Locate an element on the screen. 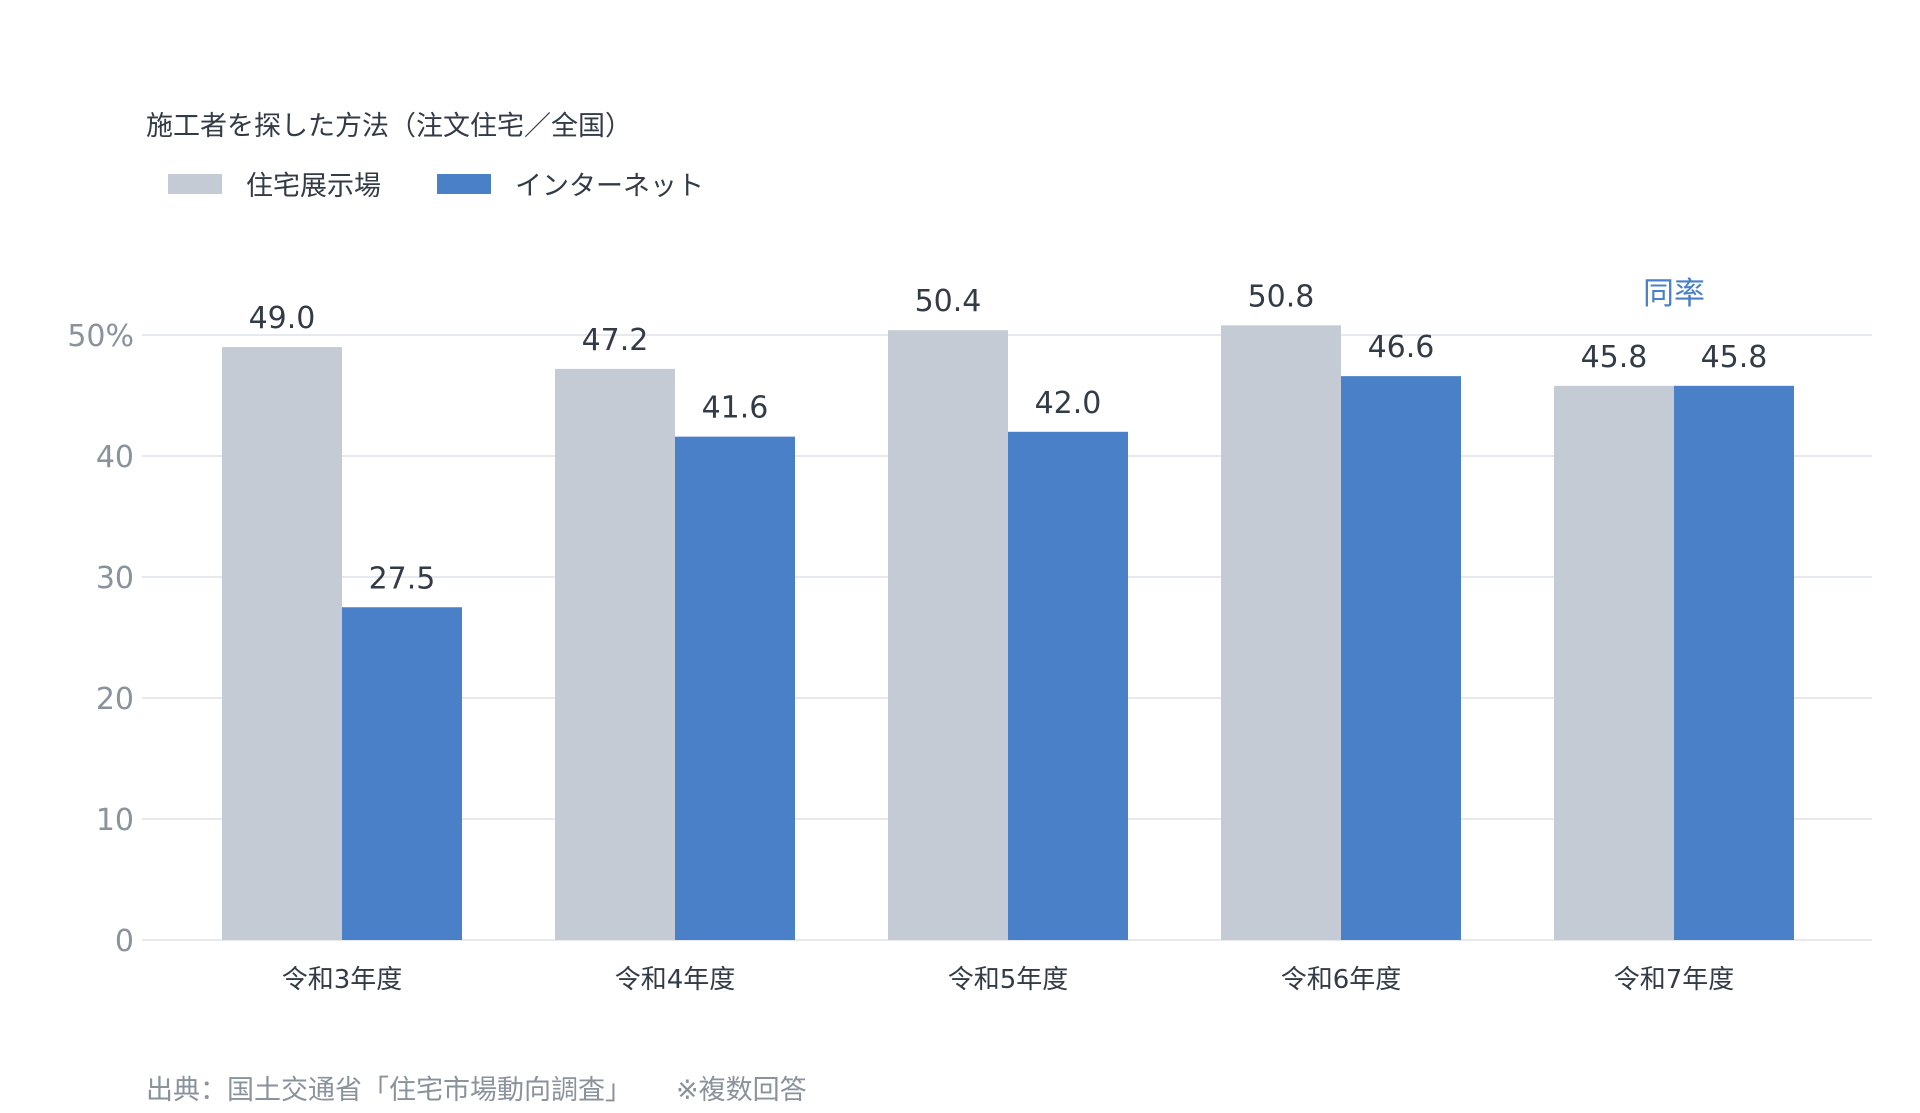 The height and width of the screenshot is (1113, 1920). value-label-exhibition-1: 47.2 is located at coordinates (615, 340).